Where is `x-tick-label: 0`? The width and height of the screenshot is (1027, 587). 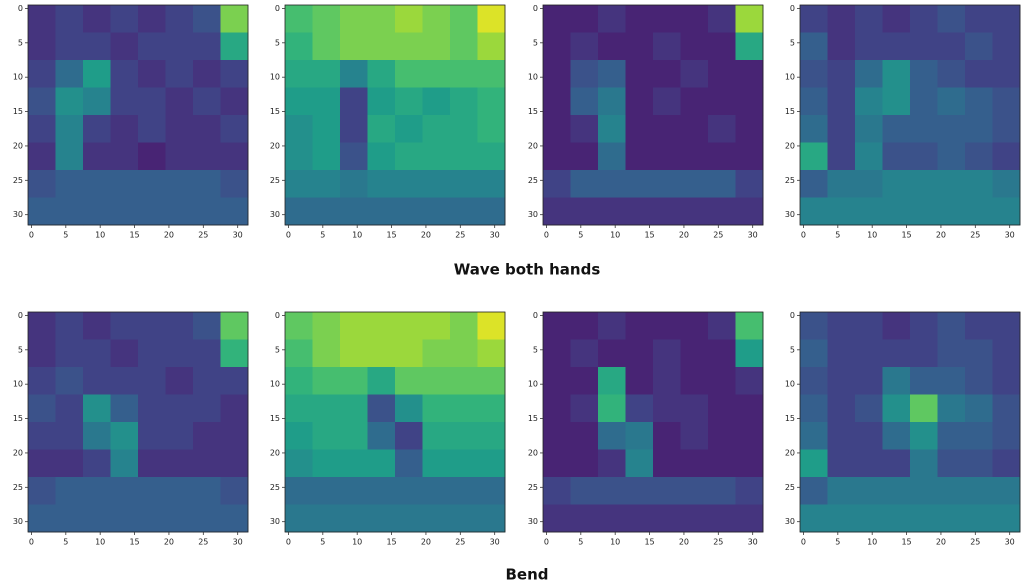
x-tick-label: 0 is located at coordinates (546, 235).